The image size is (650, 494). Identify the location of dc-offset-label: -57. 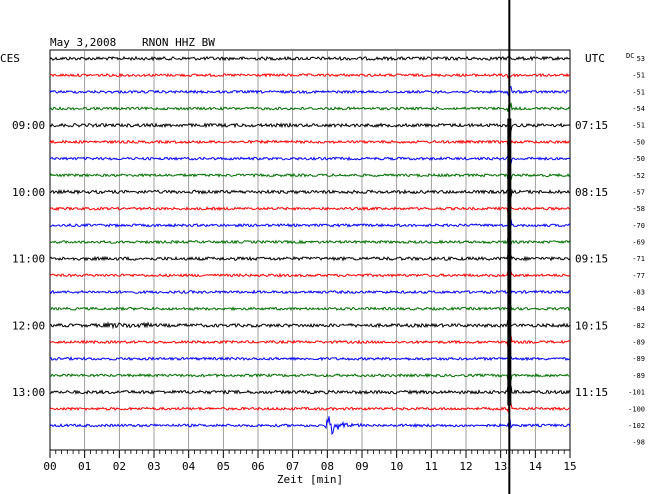
(638, 192).